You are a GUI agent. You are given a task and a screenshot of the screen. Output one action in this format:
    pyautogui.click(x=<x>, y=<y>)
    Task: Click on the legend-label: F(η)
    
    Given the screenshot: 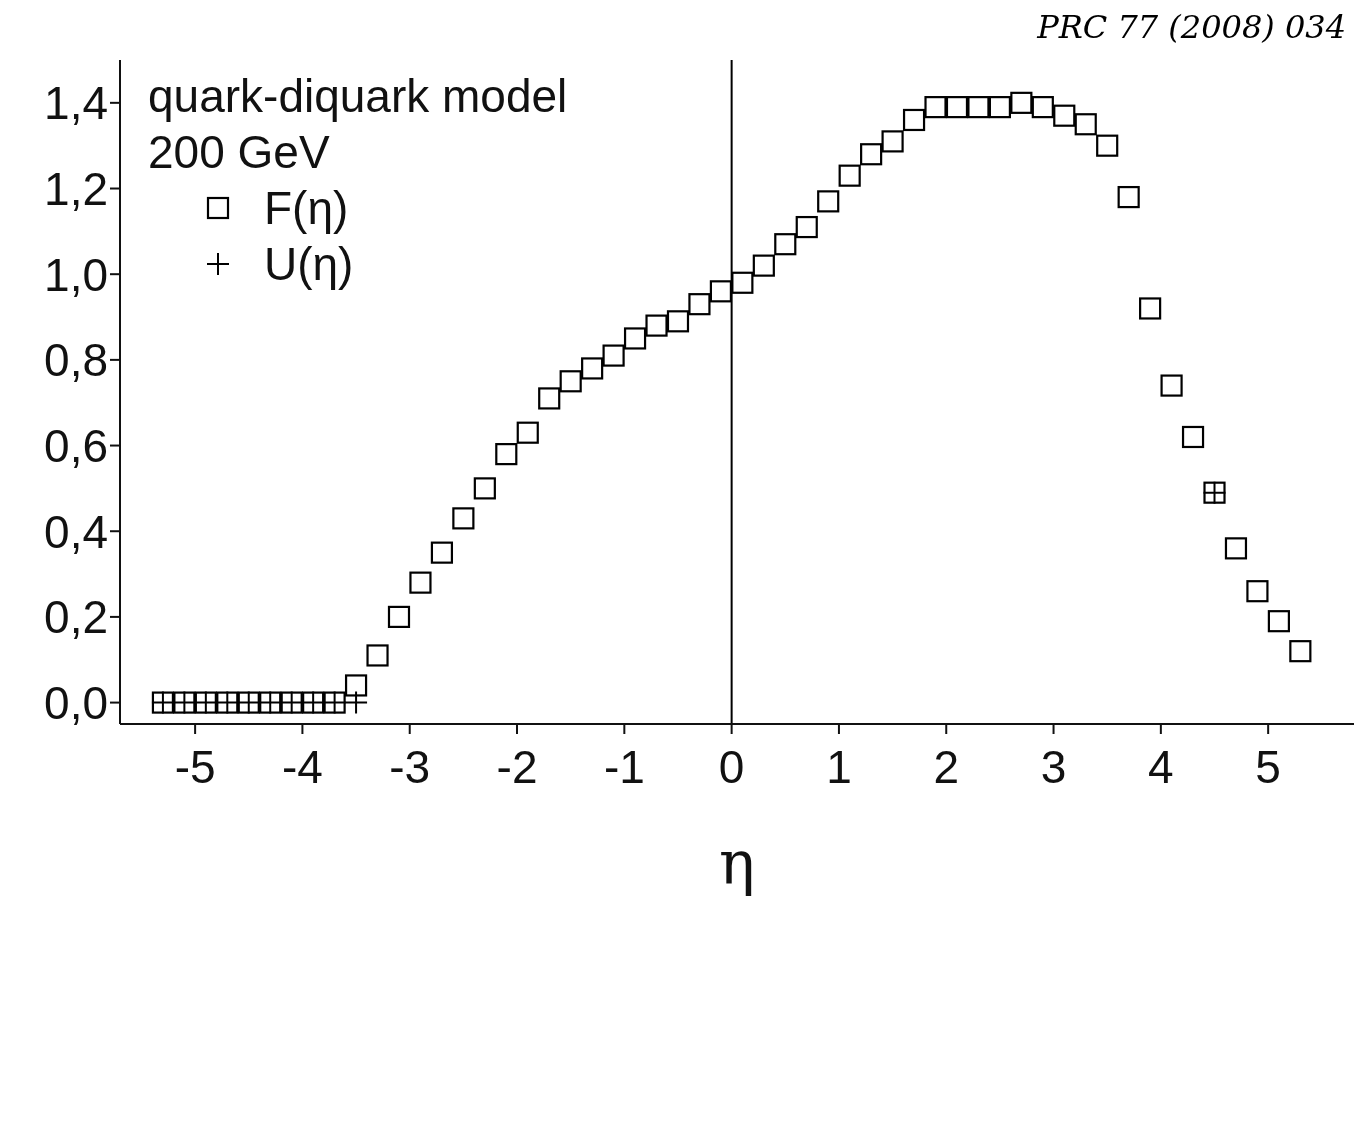 What is the action you would take?
    pyautogui.click(x=306, y=208)
    